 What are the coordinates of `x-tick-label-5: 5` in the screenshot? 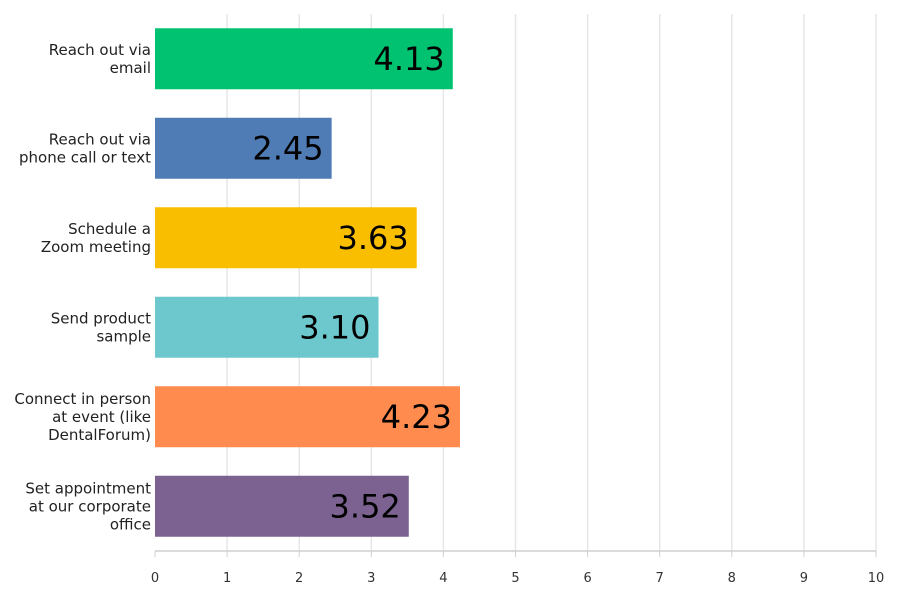 It's located at (515, 578).